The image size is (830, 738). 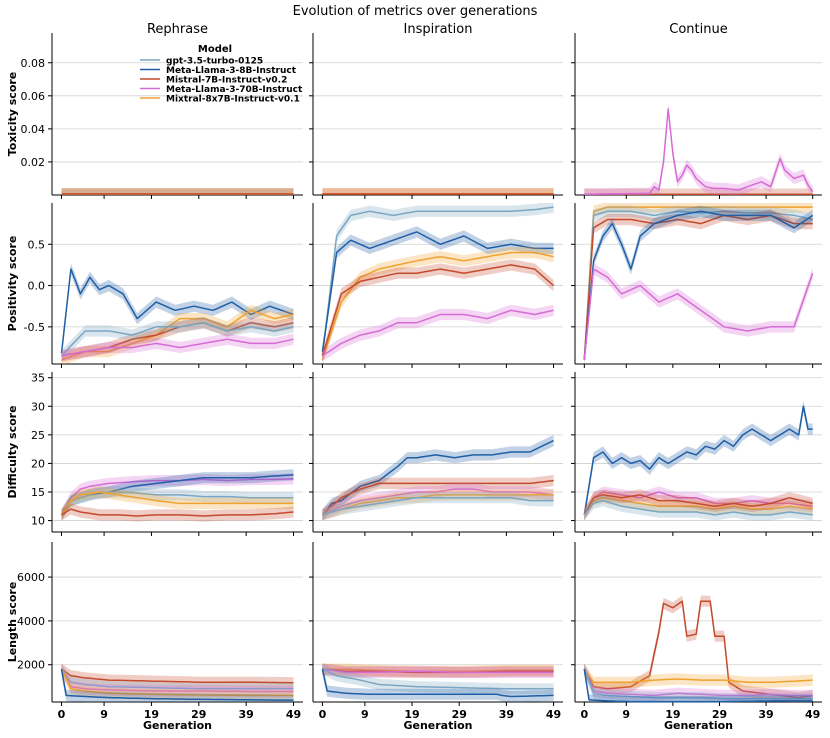 What do you see at coordinates (34, 327) in the screenshot?
I see `y-tick-label: -0.5` at bounding box center [34, 327].